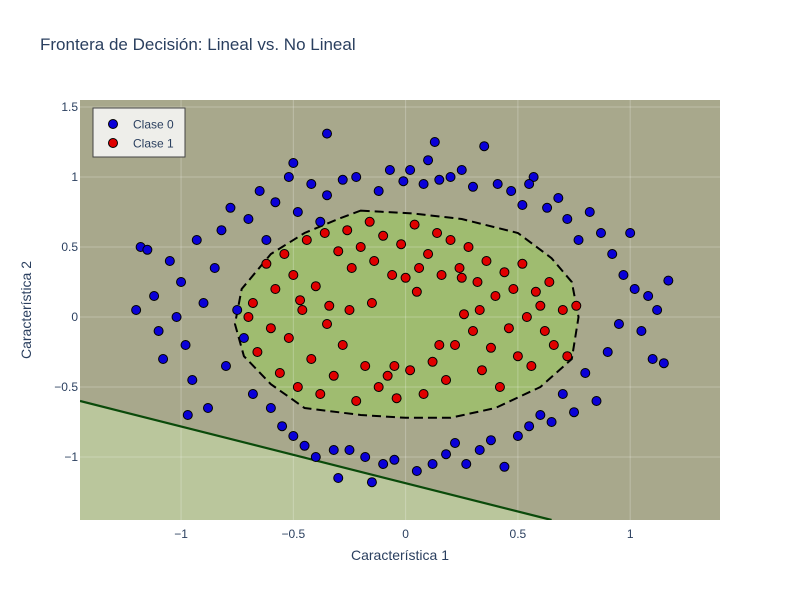  Describe the element at coordinates (518, 534) in the screenshot. I see `x-tick-label: 0.5` at that location.